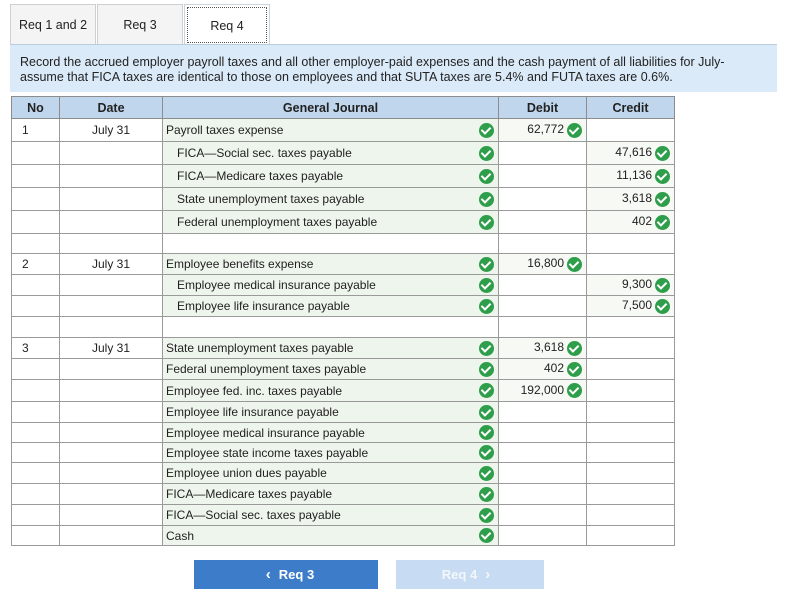 The image size is (791, 612). What do you see at coordinates (265, 432) in the screenshot?
I see `account-cell-text: Employee medical insurance payable` at bounding box center [265, 432].